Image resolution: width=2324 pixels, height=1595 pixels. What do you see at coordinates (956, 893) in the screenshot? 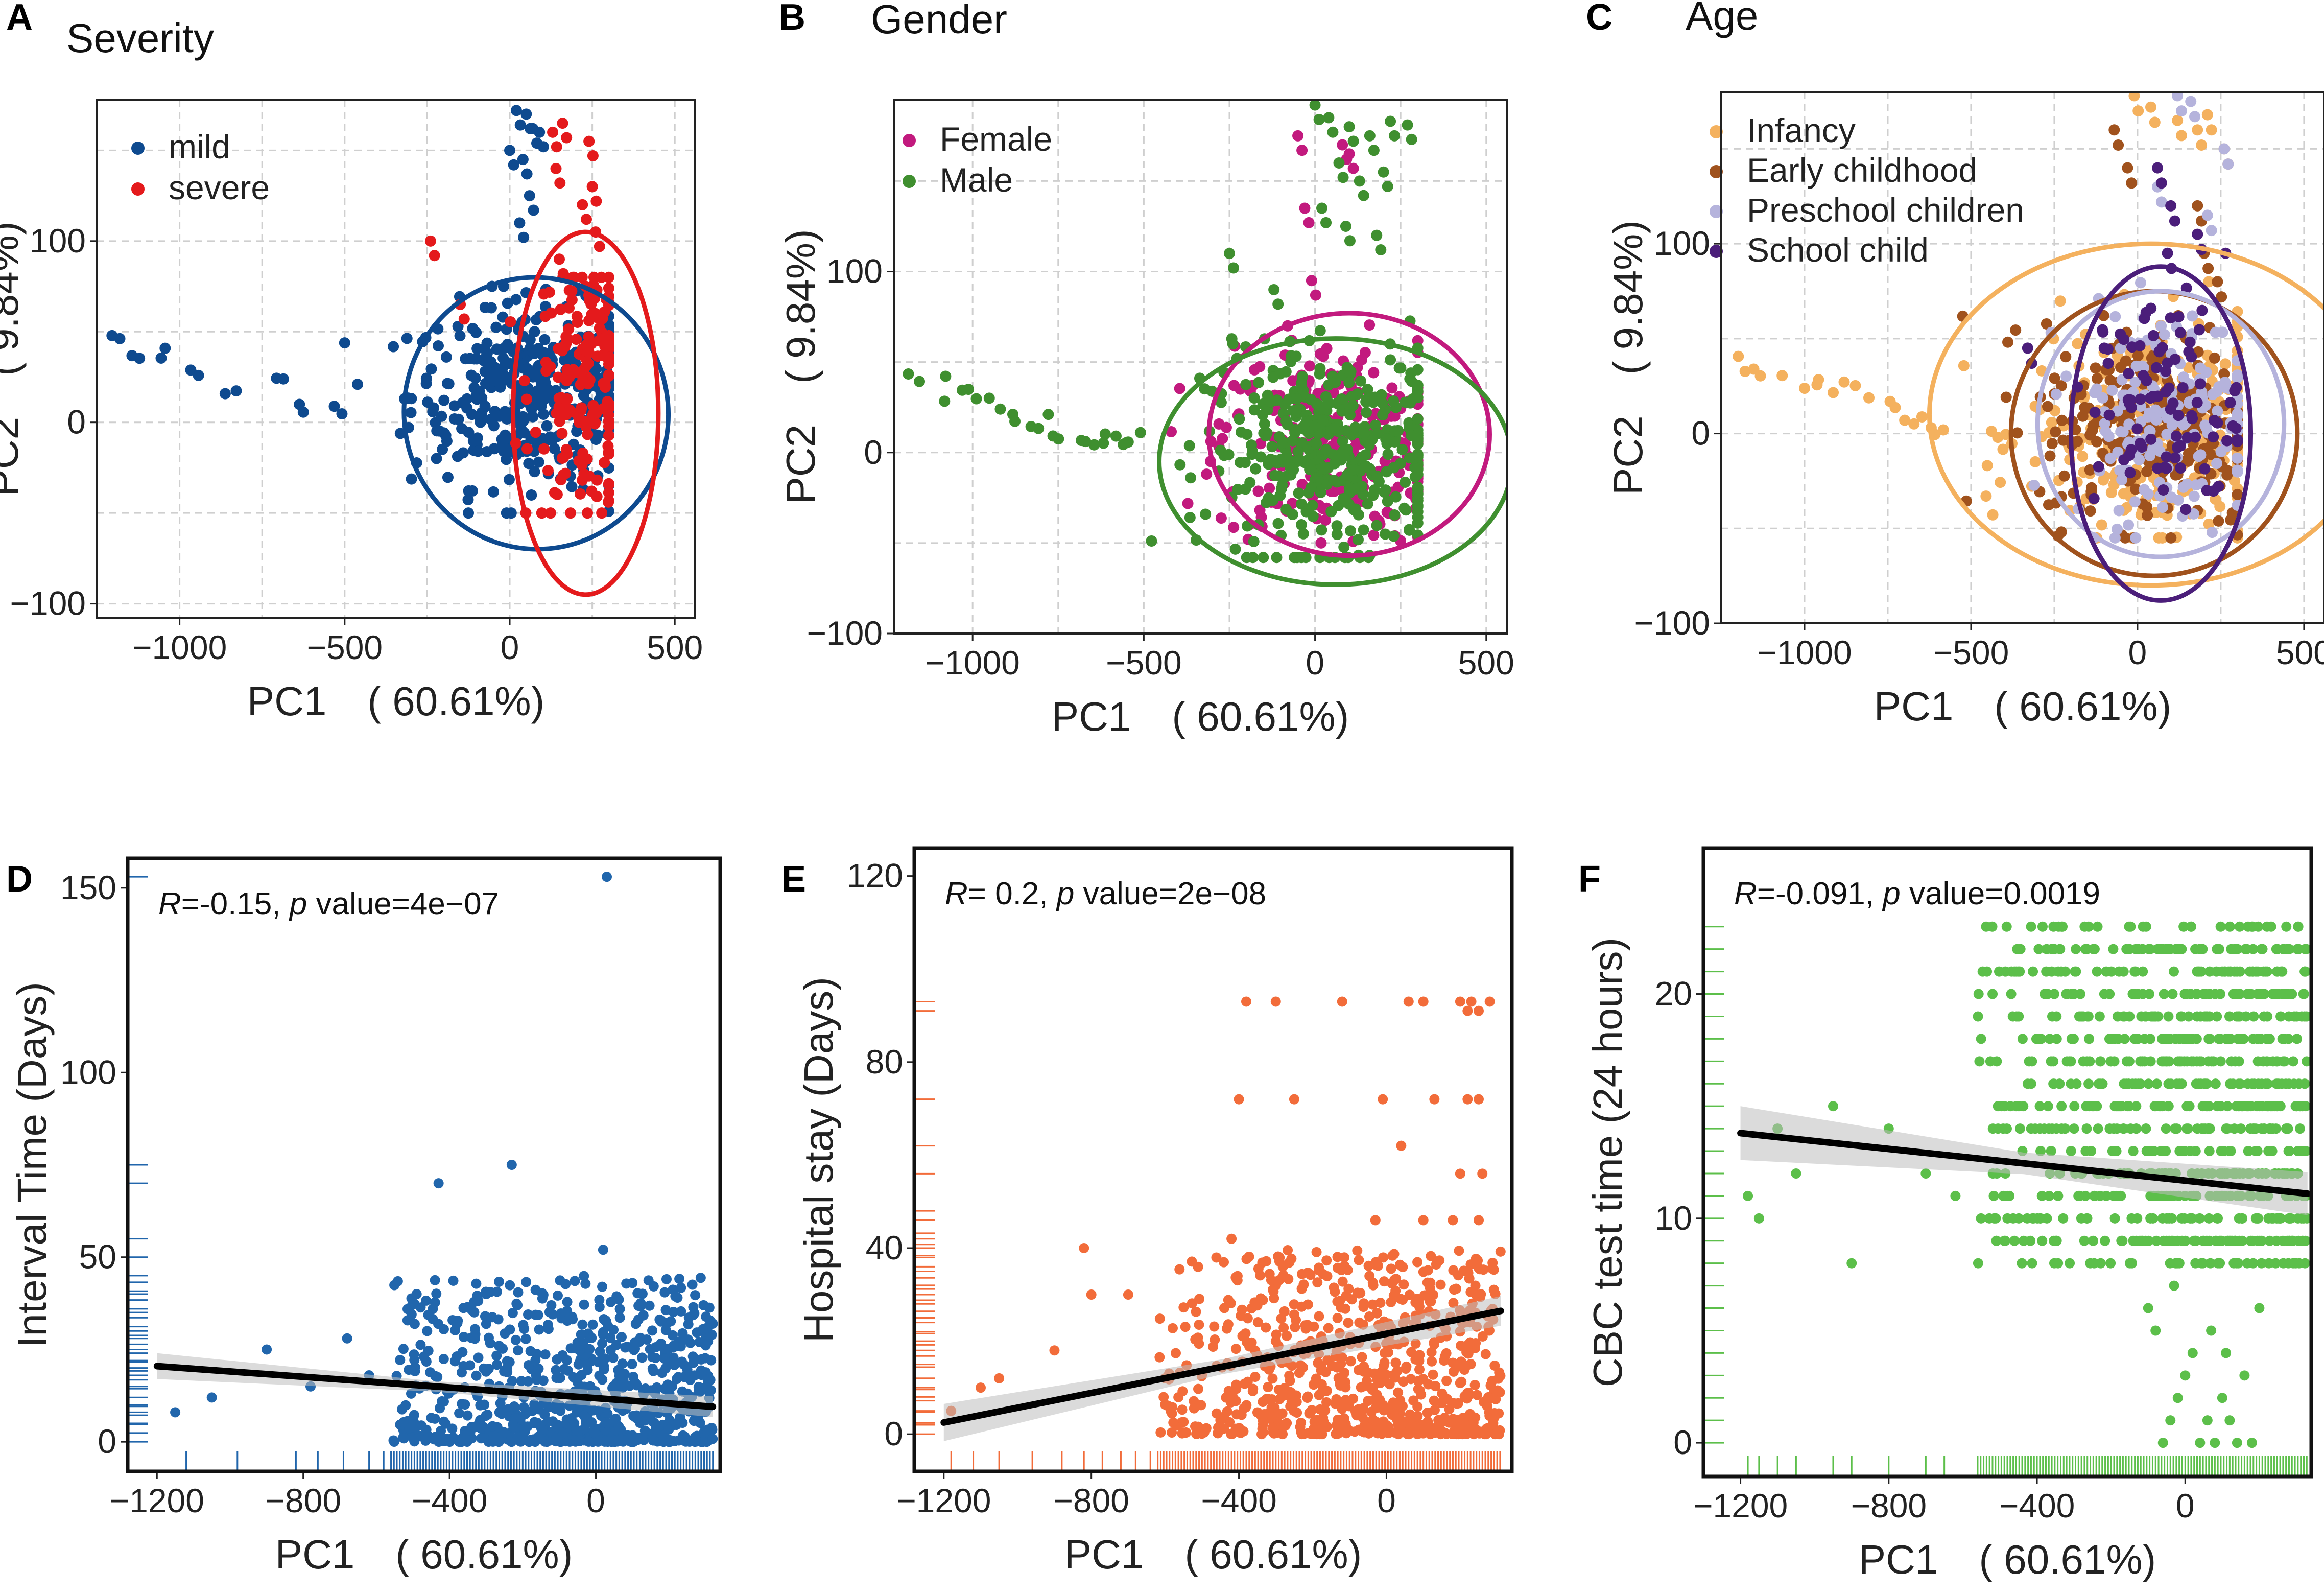
I see `stat-R: R` at bounding box center [956, 893].